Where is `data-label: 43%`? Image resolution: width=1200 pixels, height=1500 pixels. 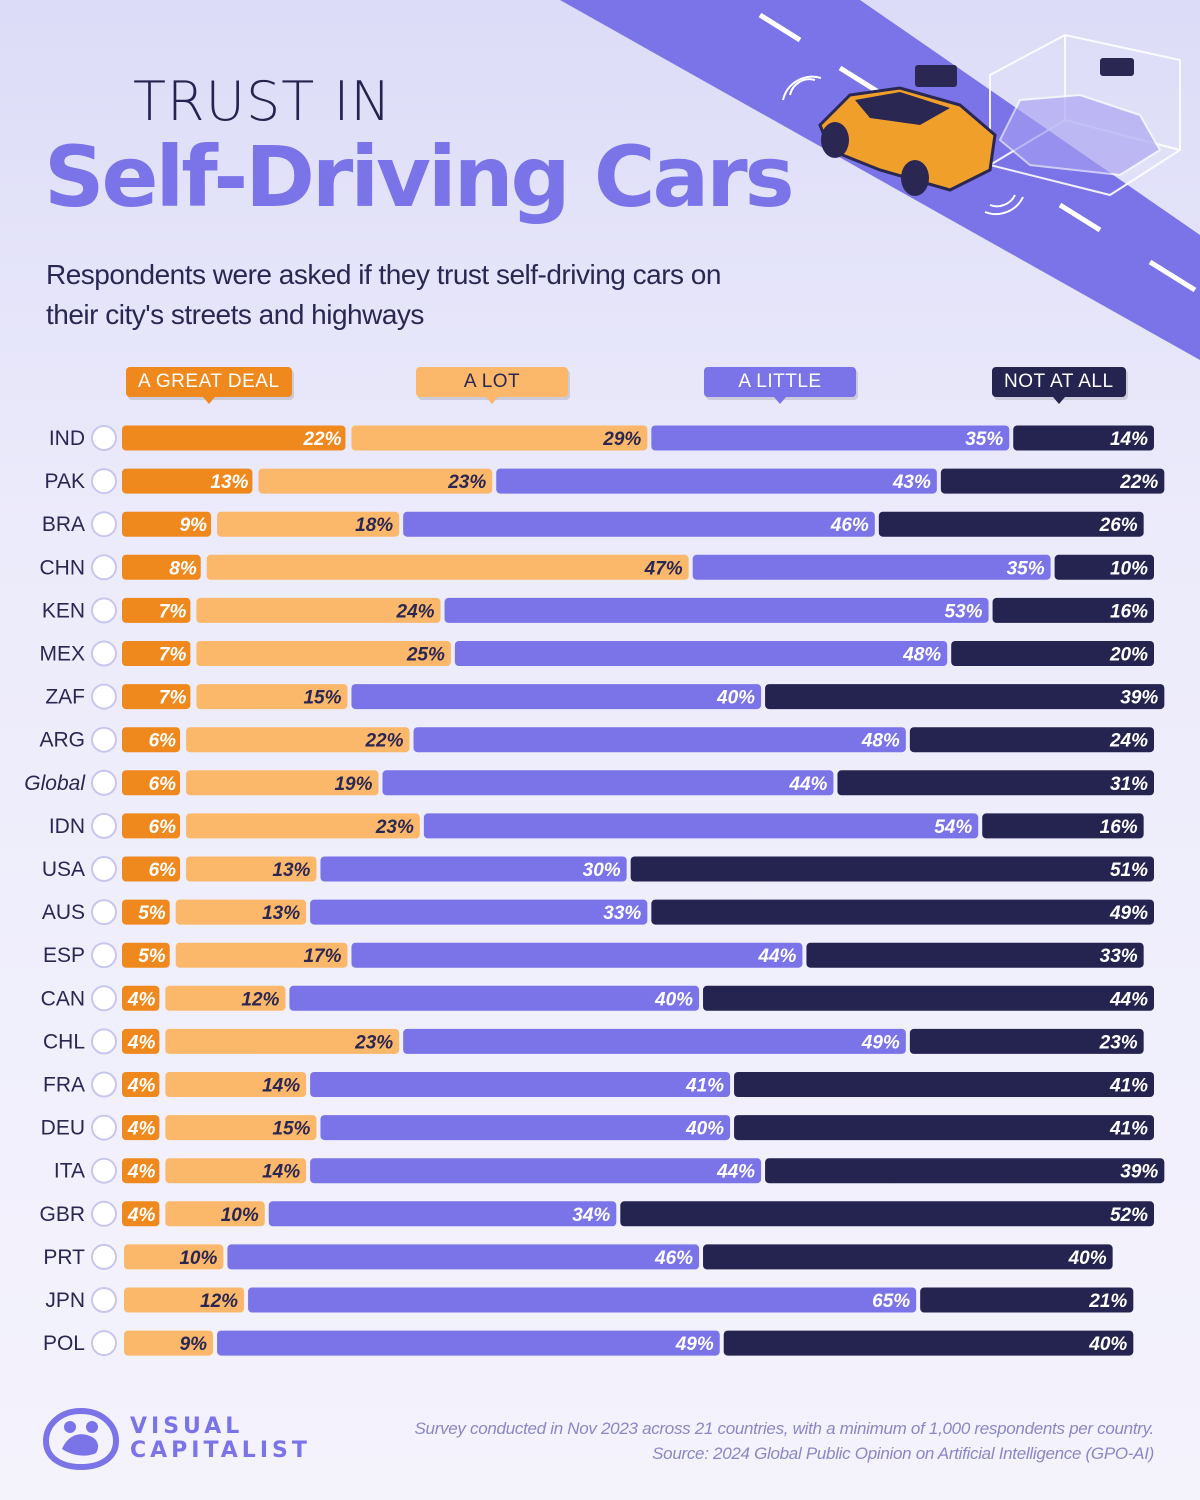 data-label: 43% is located at coordinates (911, 482).